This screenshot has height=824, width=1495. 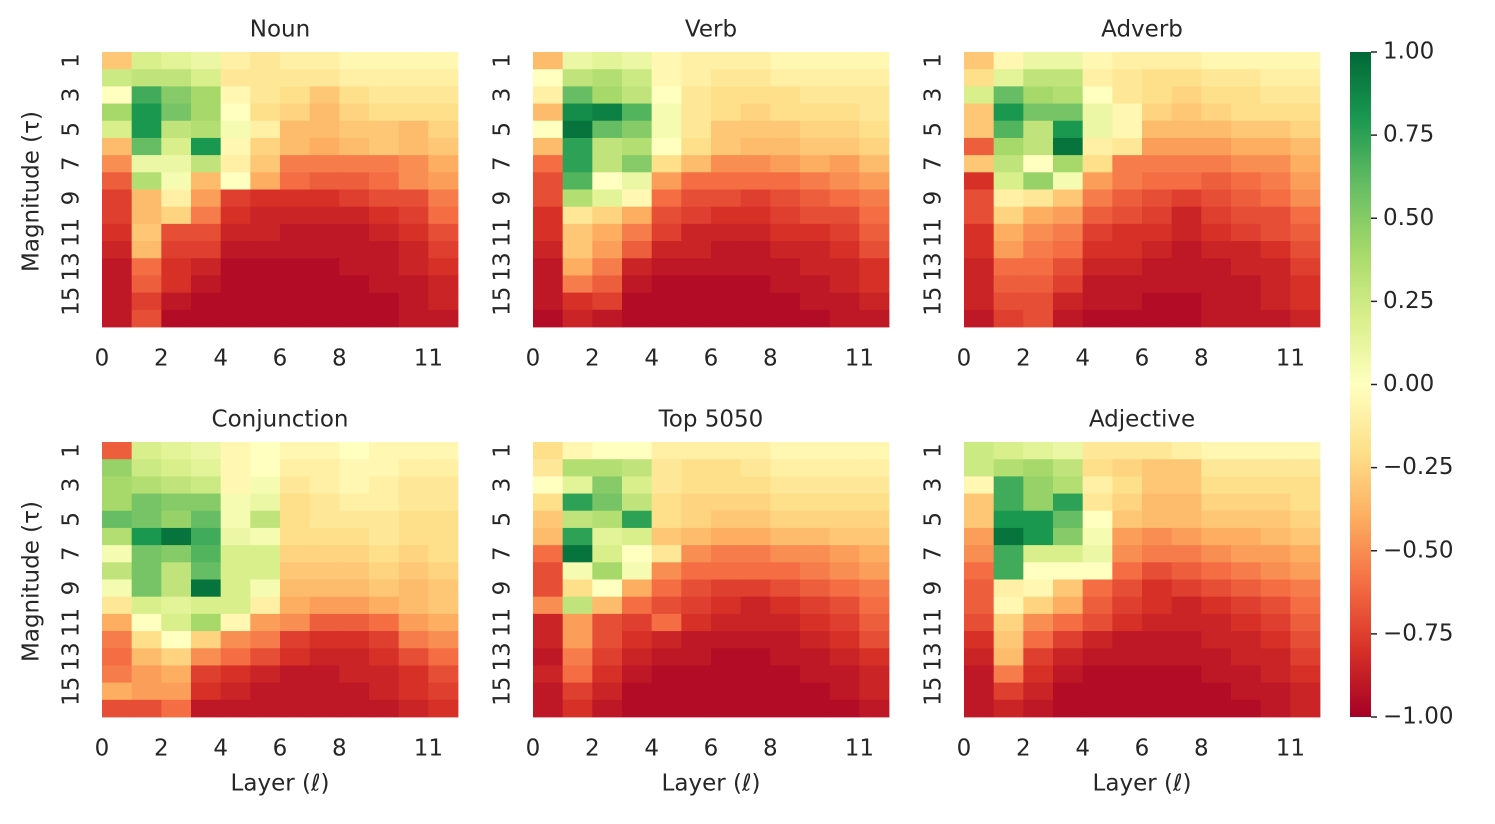 What do you see at coordinates (72, 60) in the screenshot?
I see `y-tick-label: 1` at bounding box center [72, 60].